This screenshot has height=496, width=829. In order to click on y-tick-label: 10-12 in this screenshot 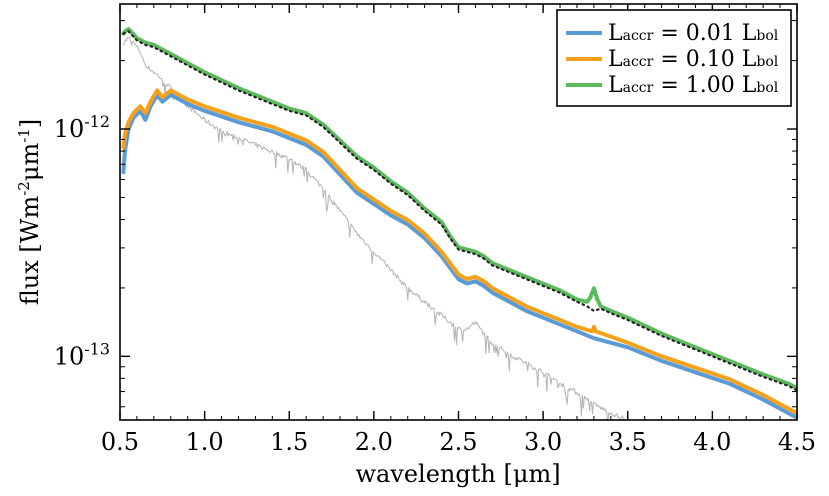, I will do `click(82, 127)`.